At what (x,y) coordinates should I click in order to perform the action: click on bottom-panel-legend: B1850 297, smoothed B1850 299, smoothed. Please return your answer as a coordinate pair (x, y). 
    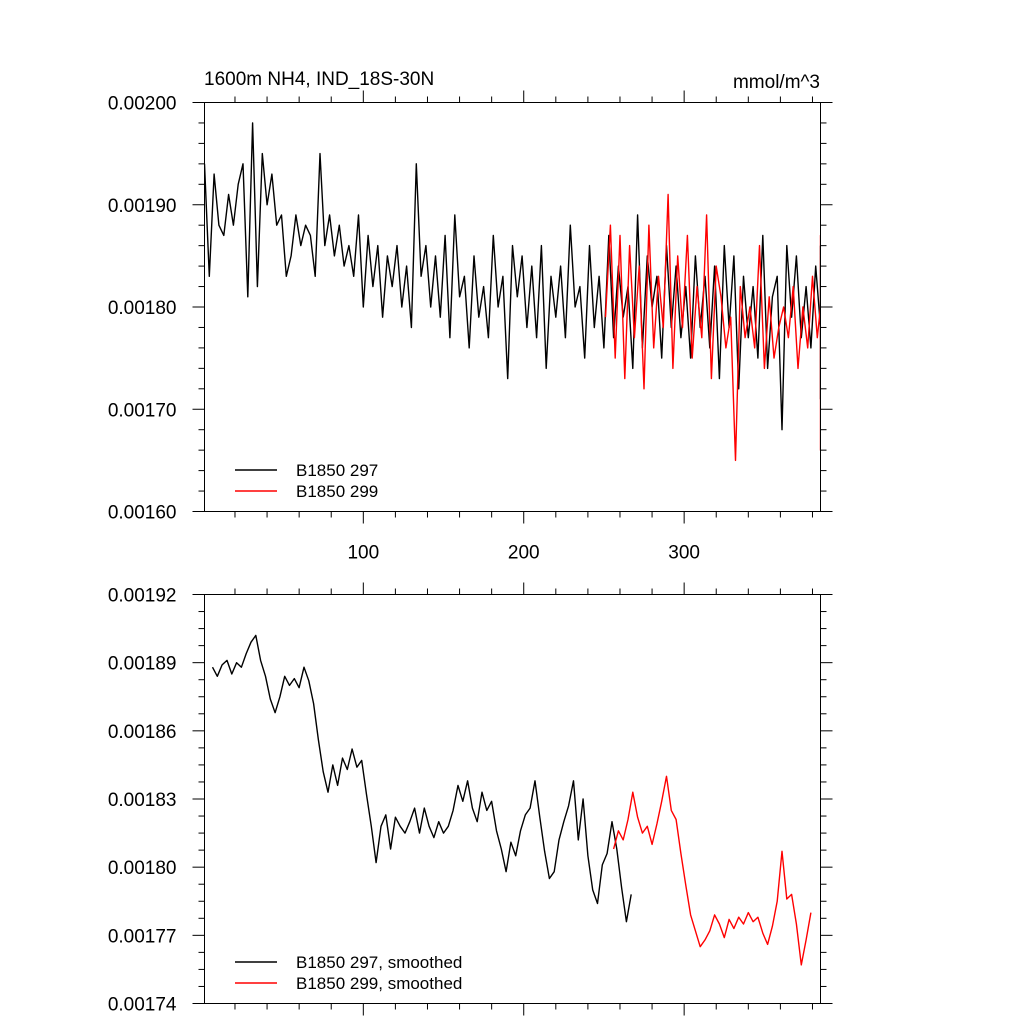
    Looking at the image, I should click on (348, 973).